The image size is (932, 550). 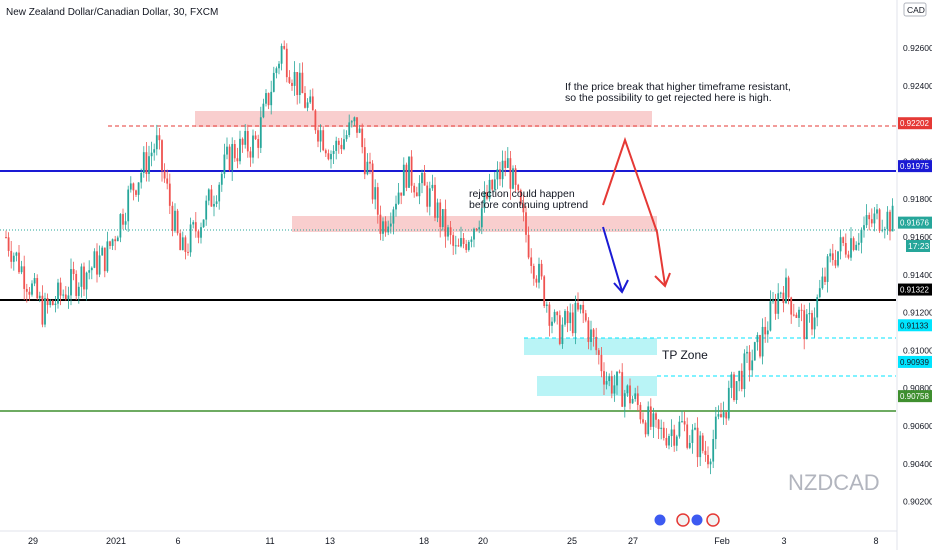 I want to click on price-tick-label: 0.91800, so click(x=917, y=199).